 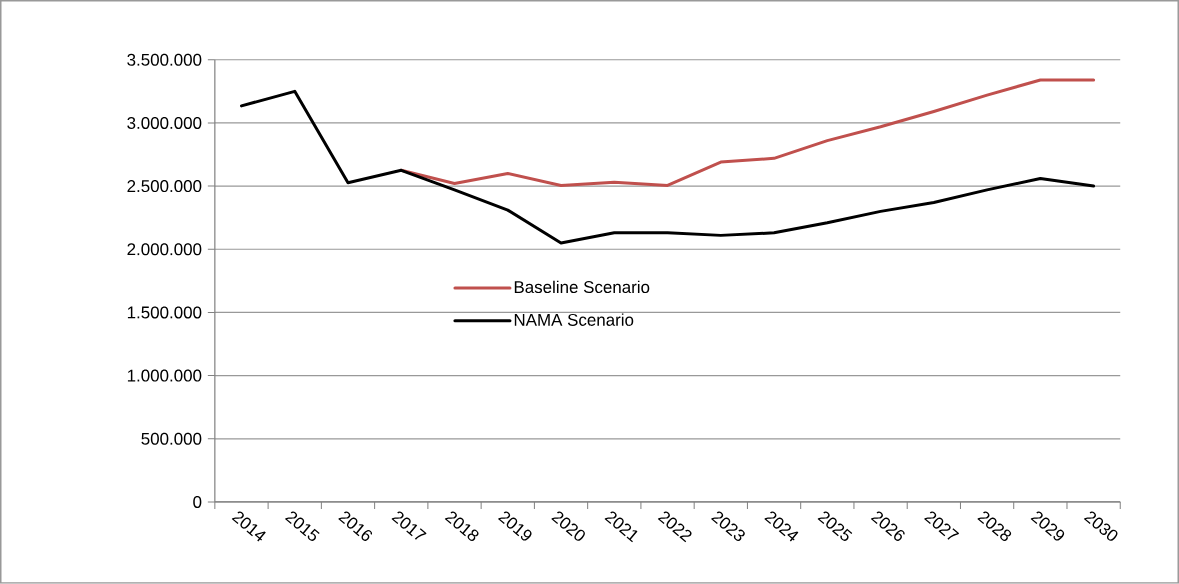 What do you see at coordinates (171, 438) in the screenshot?
I see `y-tick-label: 500.000` at bounding box center [171, 438].